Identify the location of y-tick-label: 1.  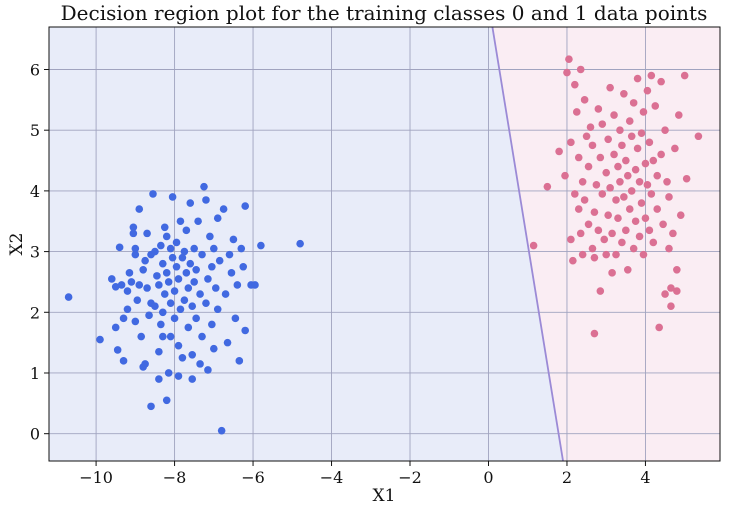
(35, 373).